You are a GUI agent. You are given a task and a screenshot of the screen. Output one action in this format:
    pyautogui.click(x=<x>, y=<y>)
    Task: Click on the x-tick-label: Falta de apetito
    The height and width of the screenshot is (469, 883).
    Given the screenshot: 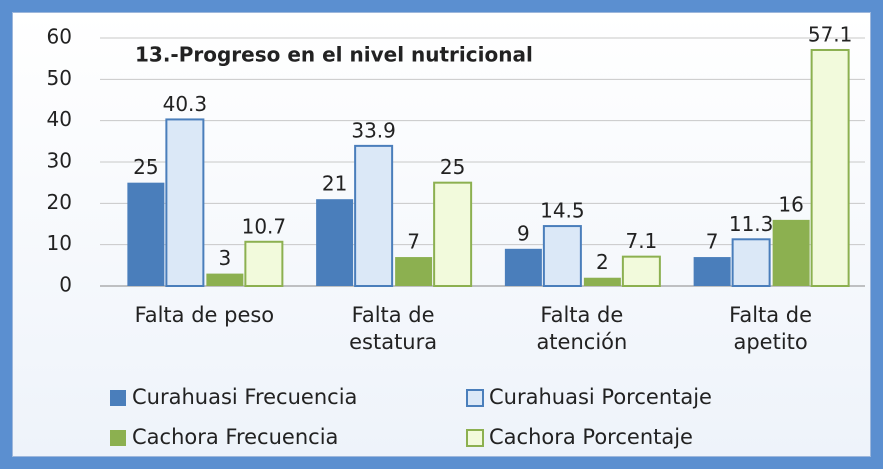 What is the action you would take?
    pyautogui.click(x=771, y=328)
    